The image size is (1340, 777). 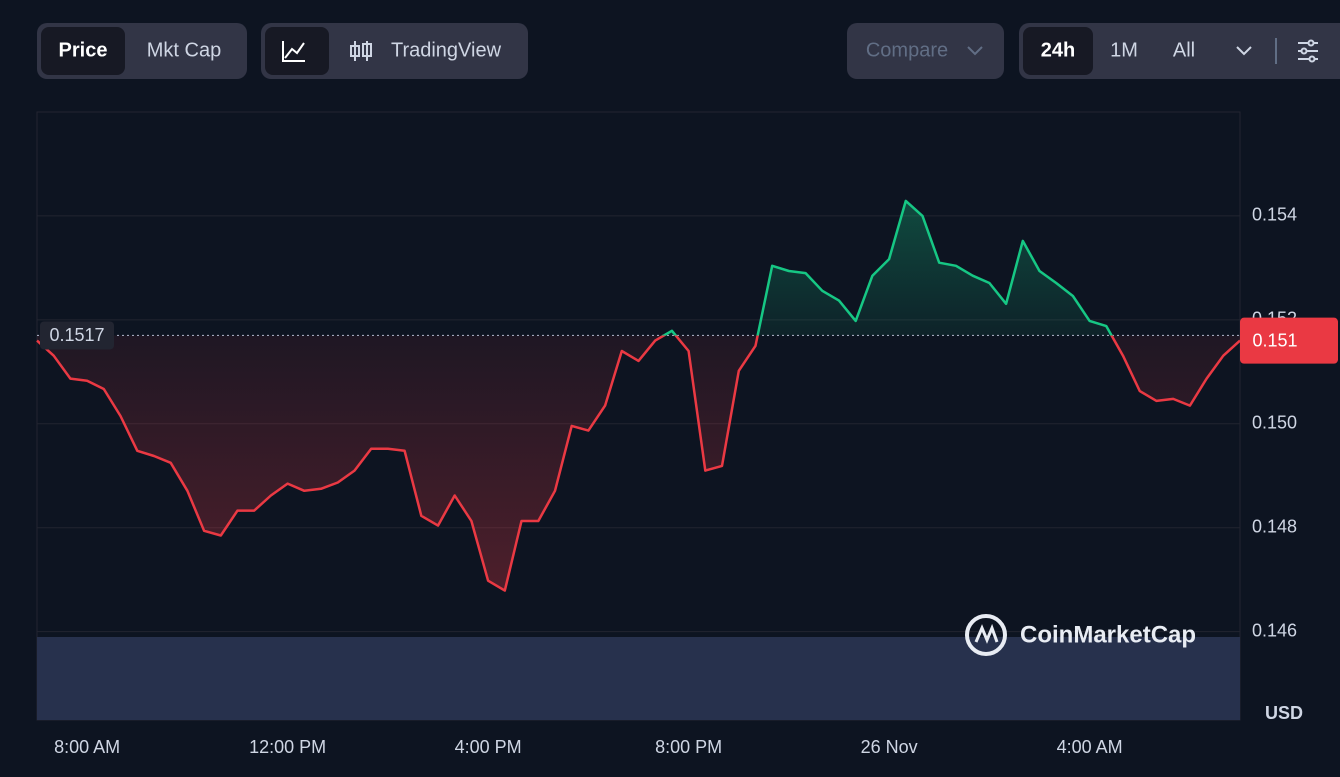 I want to click on range-button: All, so click(x=1184, y=50).